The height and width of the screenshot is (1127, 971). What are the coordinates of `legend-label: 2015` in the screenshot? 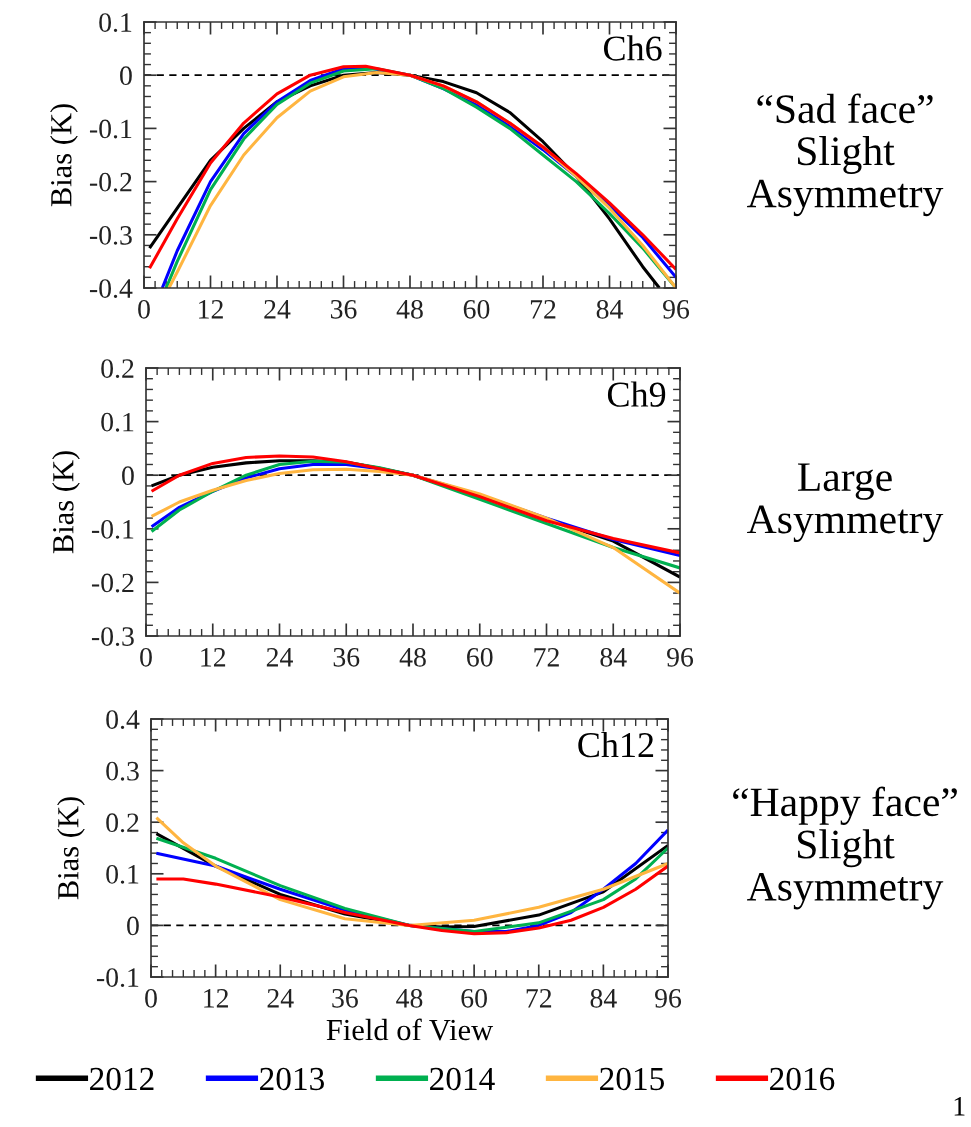 It's located at (632, 1079).